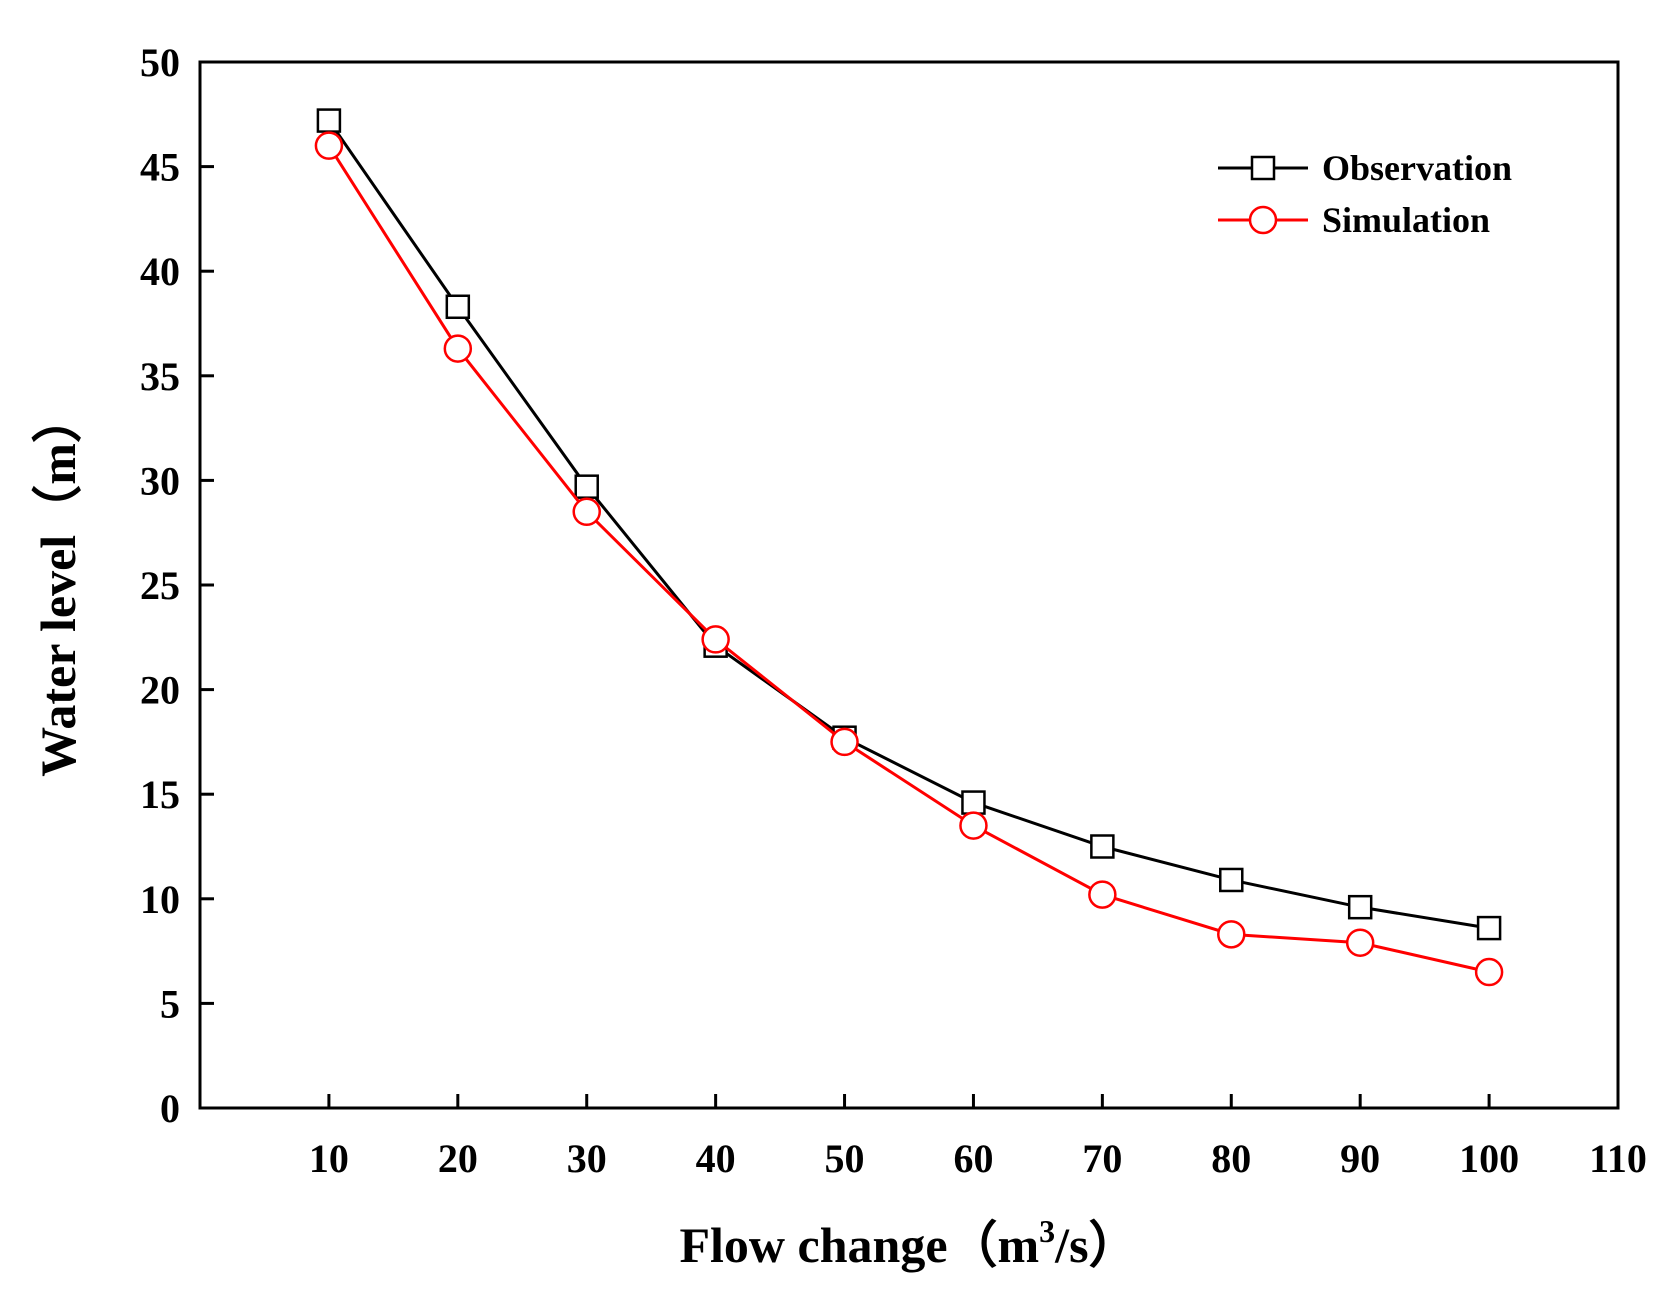 This screenshot has width=1670, height=1302. I want to click on x-axis-title-tail: /s）, so click(1096, 1245).